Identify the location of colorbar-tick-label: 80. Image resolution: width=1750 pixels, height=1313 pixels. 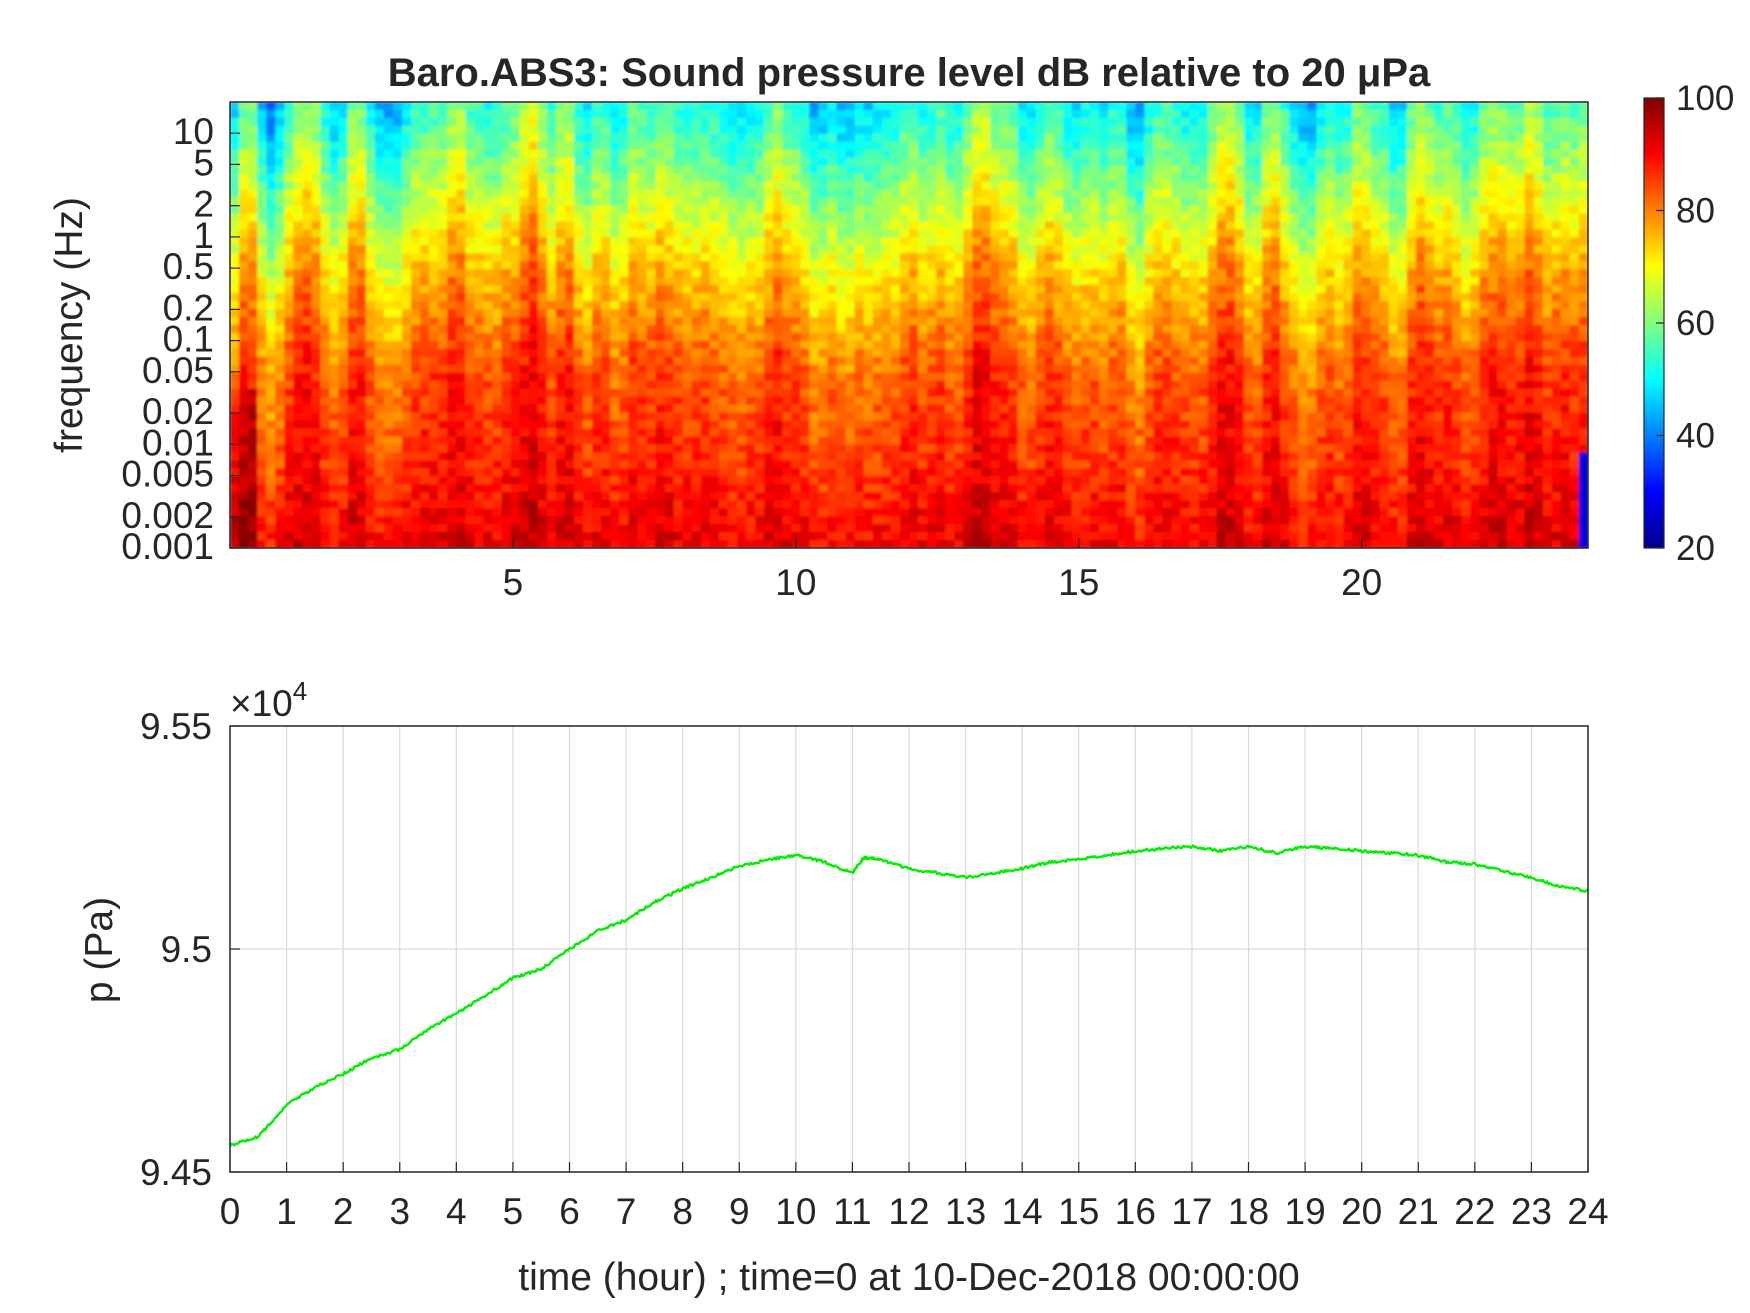
(1695, 211).